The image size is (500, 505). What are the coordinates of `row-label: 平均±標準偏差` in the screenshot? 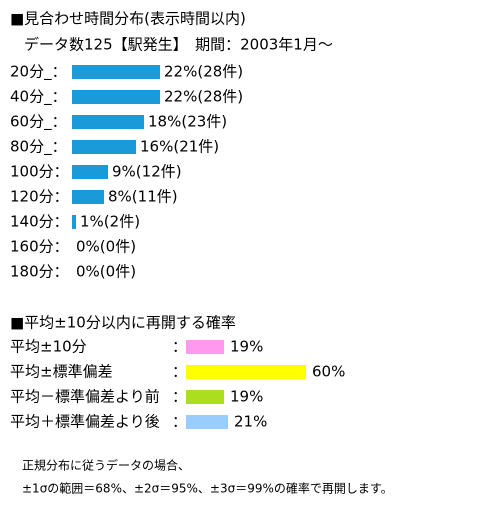 It's located at (61, 372).